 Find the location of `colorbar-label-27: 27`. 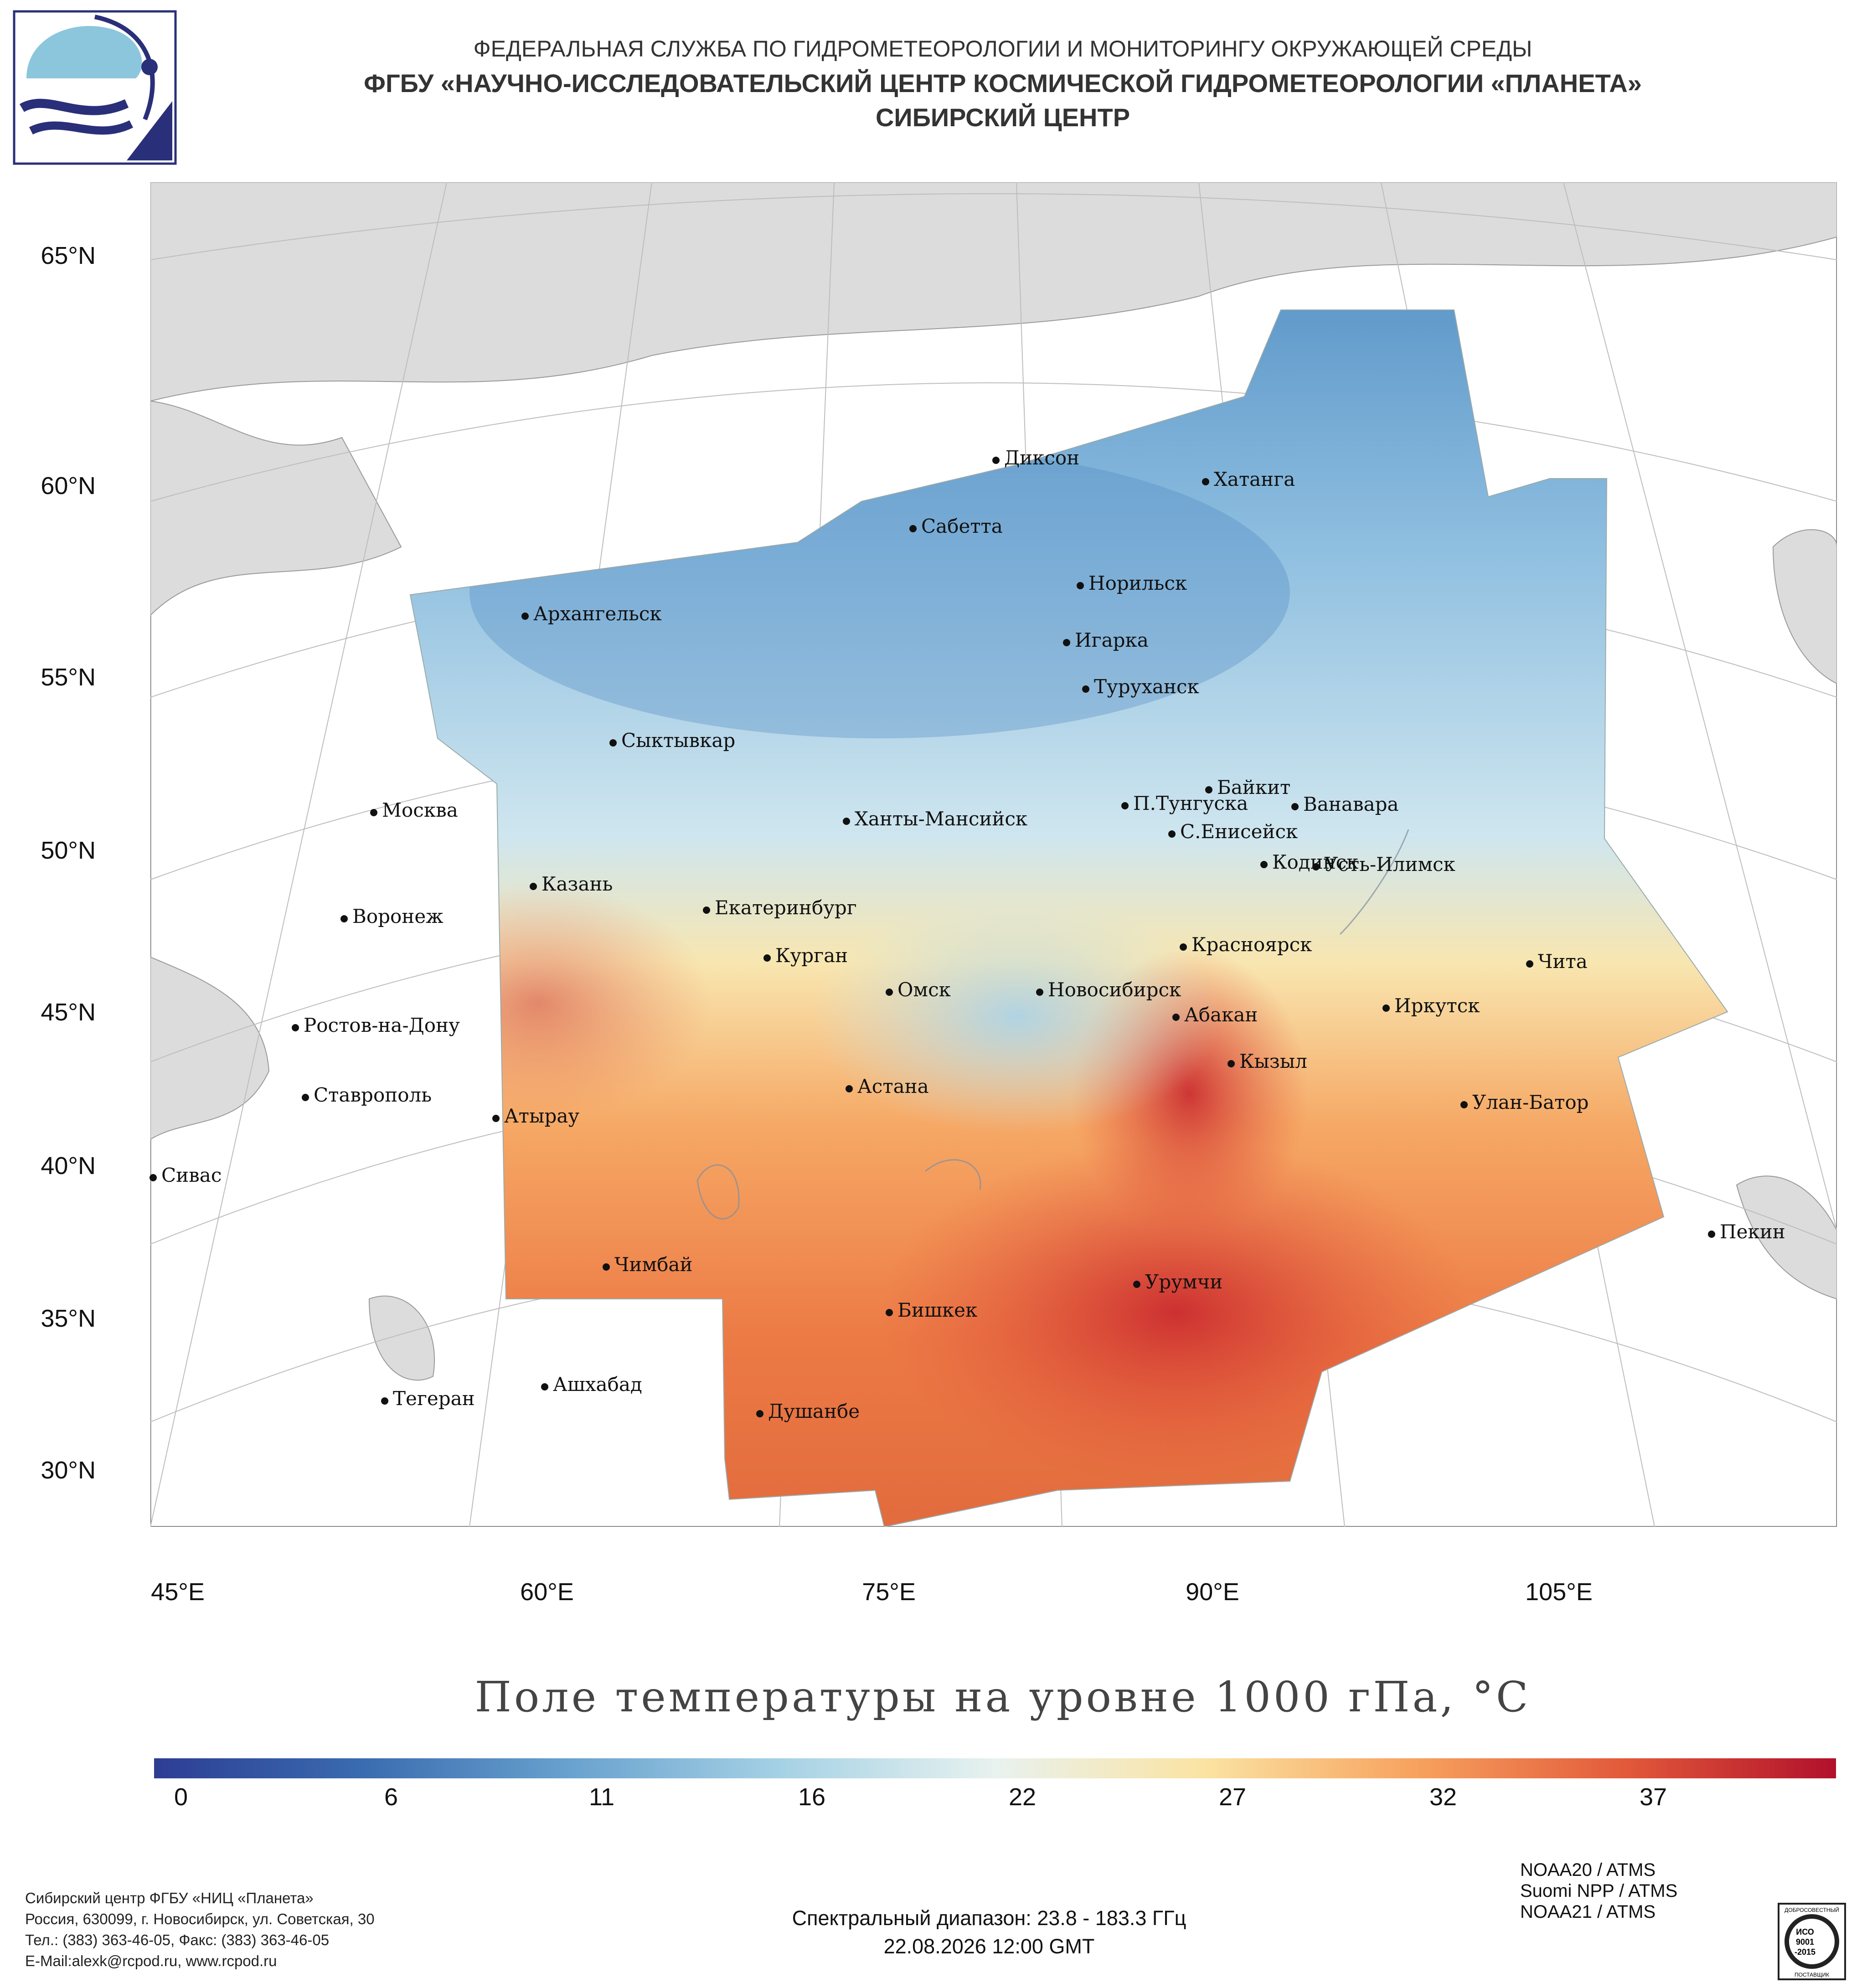

colorbar-label-27: 27 is located at coordinates (1232, 1797).